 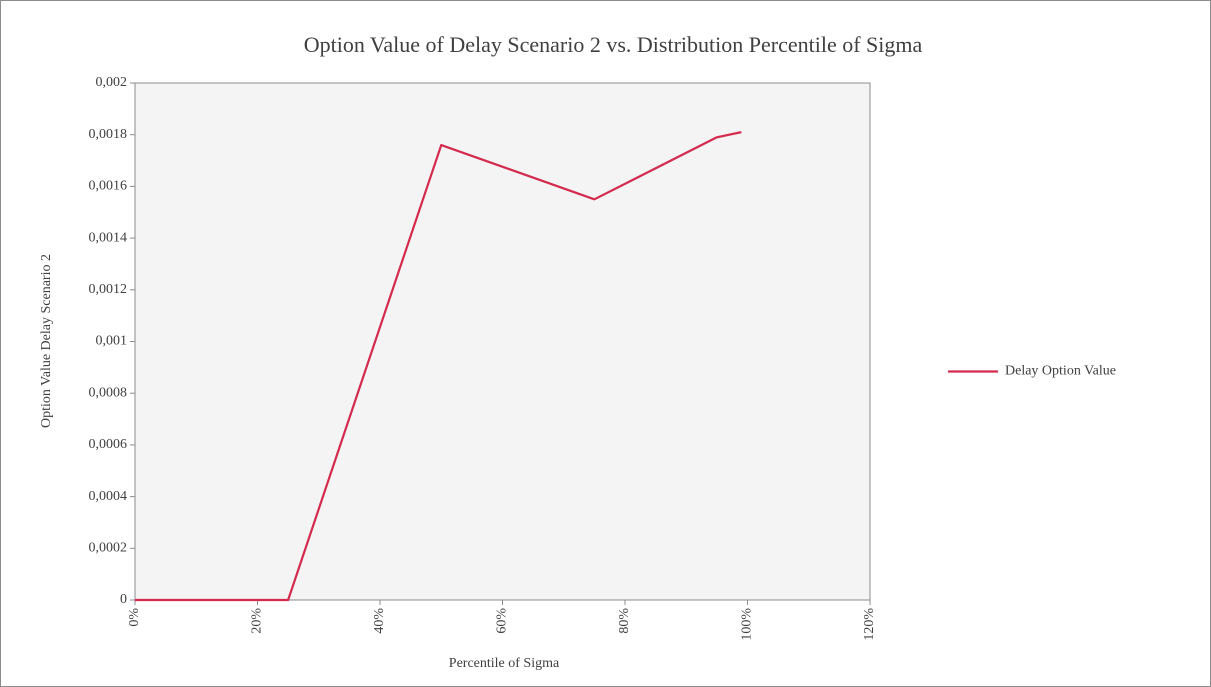 What do you see at coordinates (108, 548) in the screenshot?
I see `y-tick-label: 0,0002` at bounding box center [108, 548].